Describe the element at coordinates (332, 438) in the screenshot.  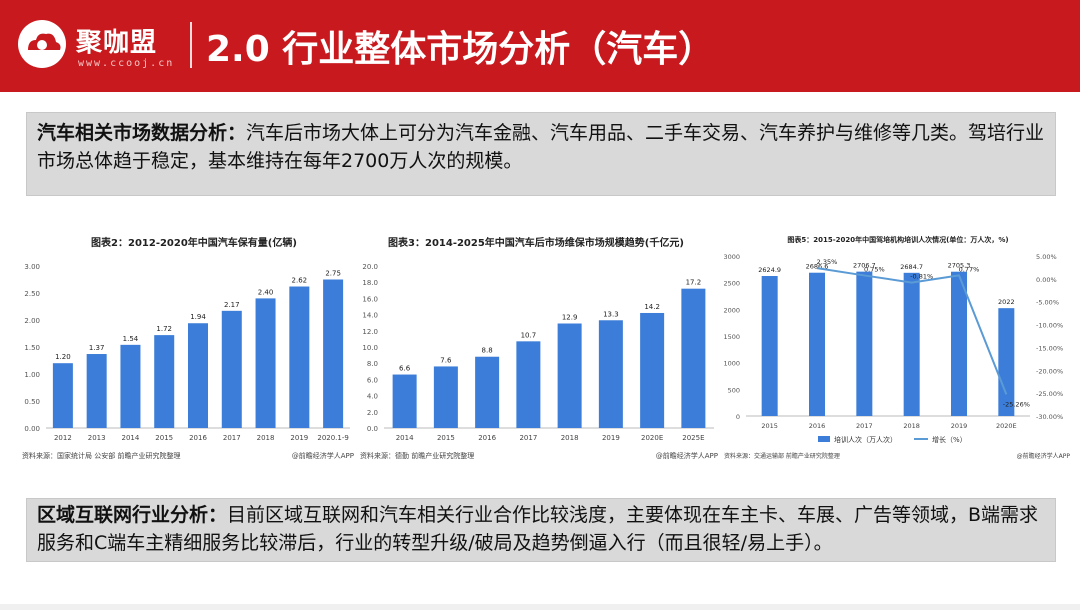
I see `x-tick-label: 2020.1-9` at that location.